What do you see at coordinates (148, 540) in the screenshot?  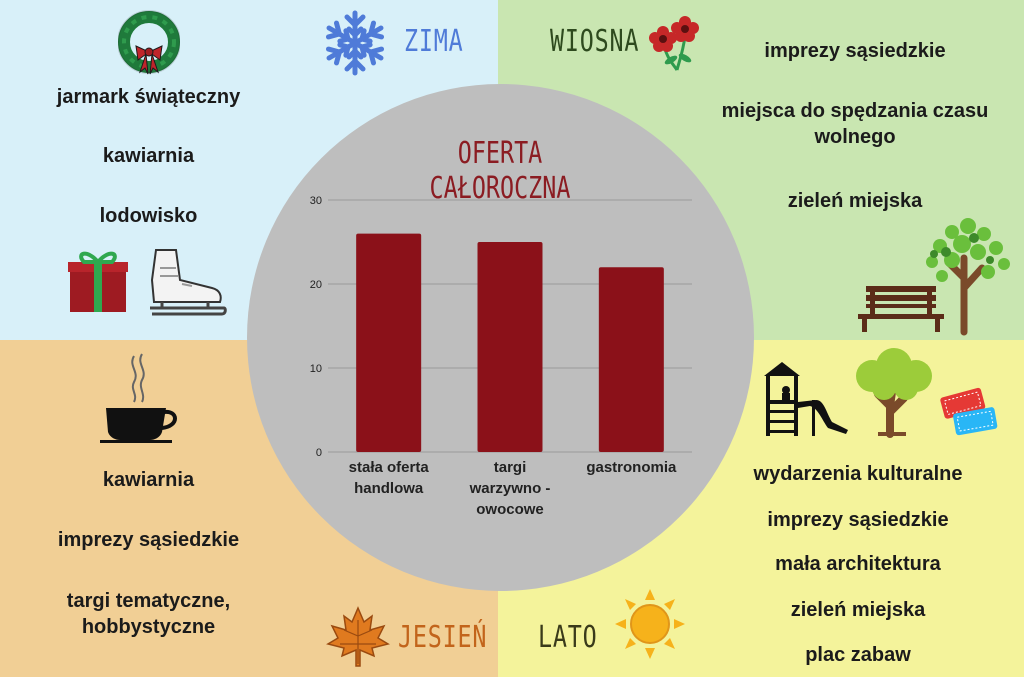 I see `autumn-item: imprezy sąsiedzkie` at bounding box center [148, 540].